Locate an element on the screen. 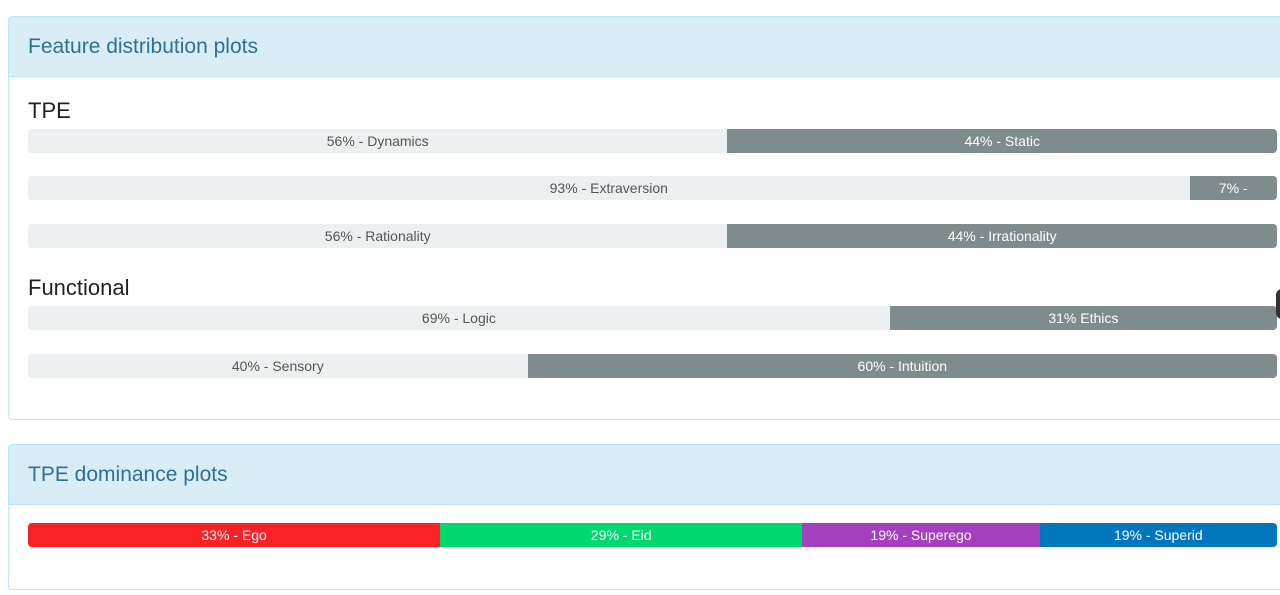 The image size is (1280, 595). feature-bar-extraversion: 93% - Extraversion 7% - is located at coordinates (652, 188).